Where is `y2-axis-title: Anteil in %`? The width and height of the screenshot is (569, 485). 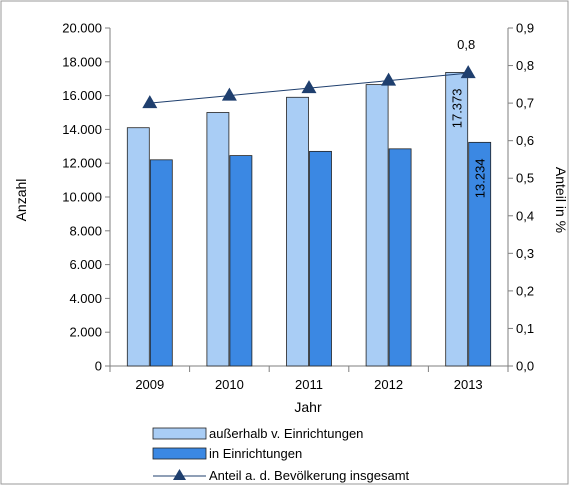
y2-axis-title: Anteil in % is located at coordinates (561, 200).